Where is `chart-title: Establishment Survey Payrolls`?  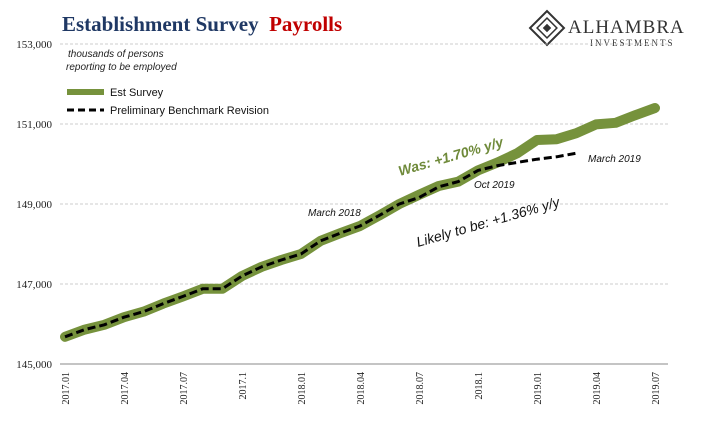
chart-title: Establishment Survey Payrolls is located at coordinates (202, 24).